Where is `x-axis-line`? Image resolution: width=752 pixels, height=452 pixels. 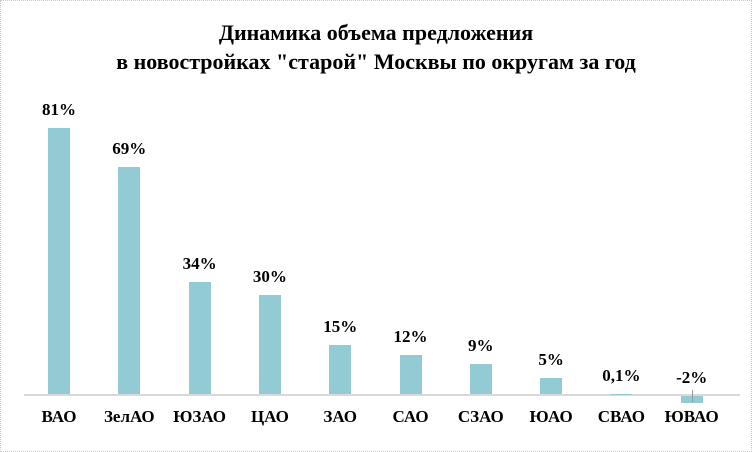
x-axis-line is located at coordinates (382, 395).